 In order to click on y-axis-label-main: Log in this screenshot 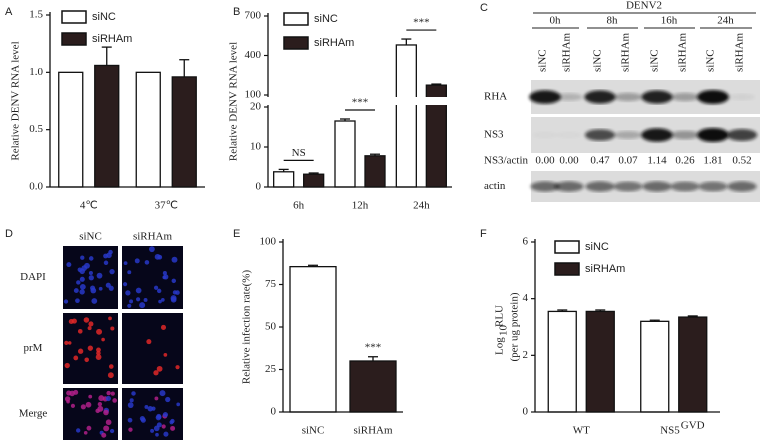, I will do `click(500, 346)`.